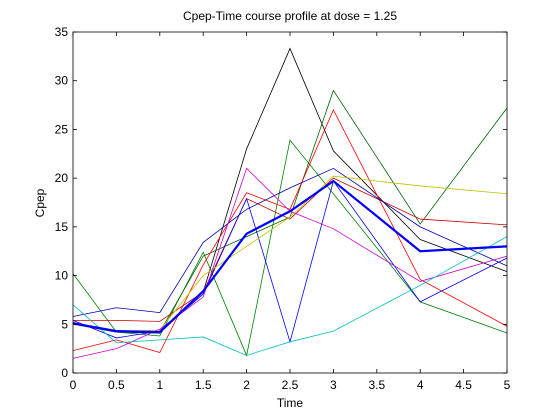  What do you see at coordinates (203, 385) in the screenshot?
I see `x-tick-label-3: 1.5` at bounding box center [203, 385].